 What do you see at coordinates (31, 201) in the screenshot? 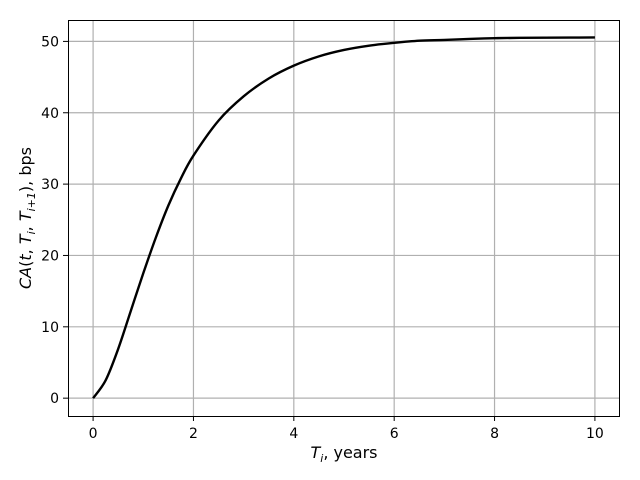
I see `y-label-part: i+1` at bounding box center [31, 201].